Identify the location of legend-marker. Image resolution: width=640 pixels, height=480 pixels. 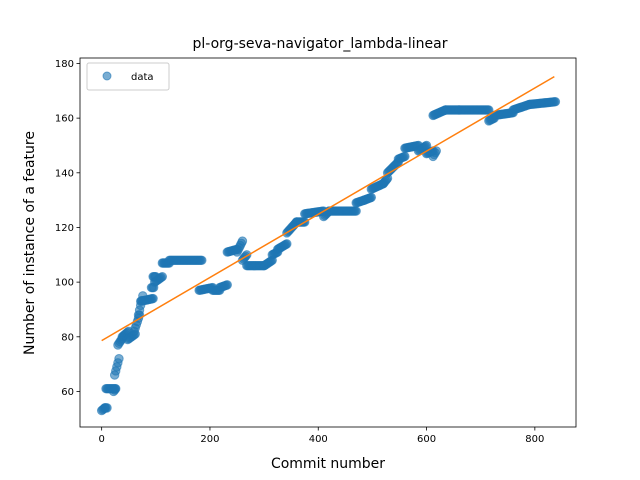
(107, 76).